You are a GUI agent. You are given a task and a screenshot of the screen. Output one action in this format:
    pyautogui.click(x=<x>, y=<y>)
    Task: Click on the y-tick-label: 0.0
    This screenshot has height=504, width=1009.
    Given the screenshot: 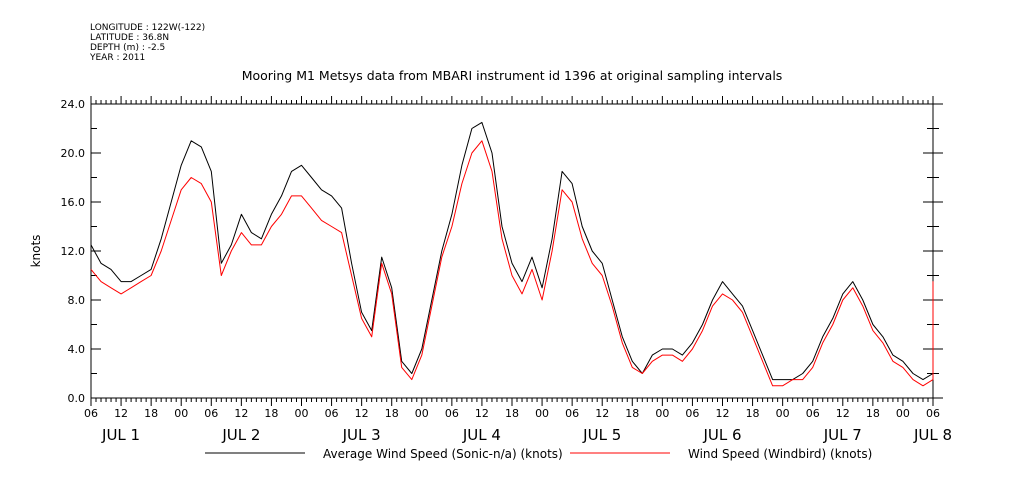 What is the action you would take?
    pyautogui.click(x=77, y=398)
    